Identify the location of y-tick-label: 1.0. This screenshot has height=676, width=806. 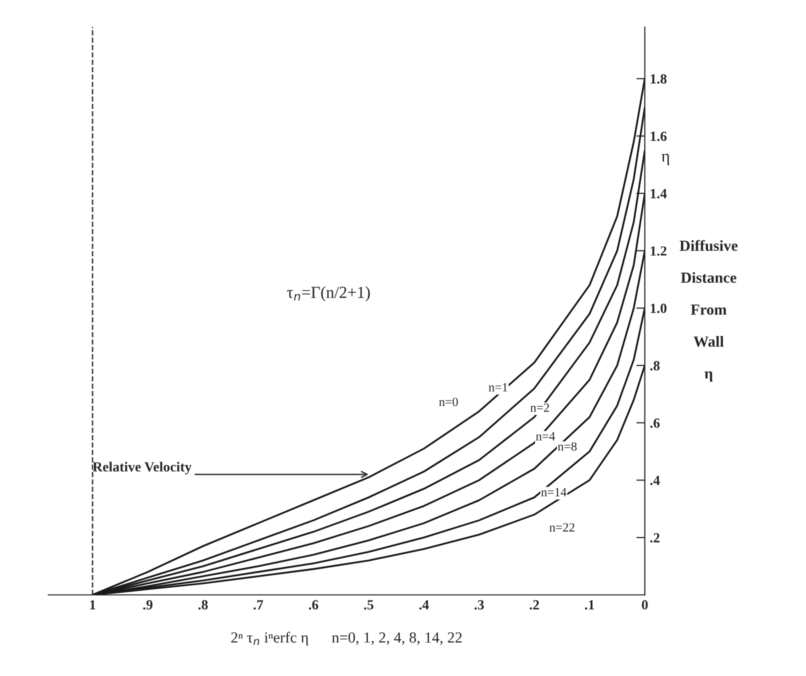
(658, 309).